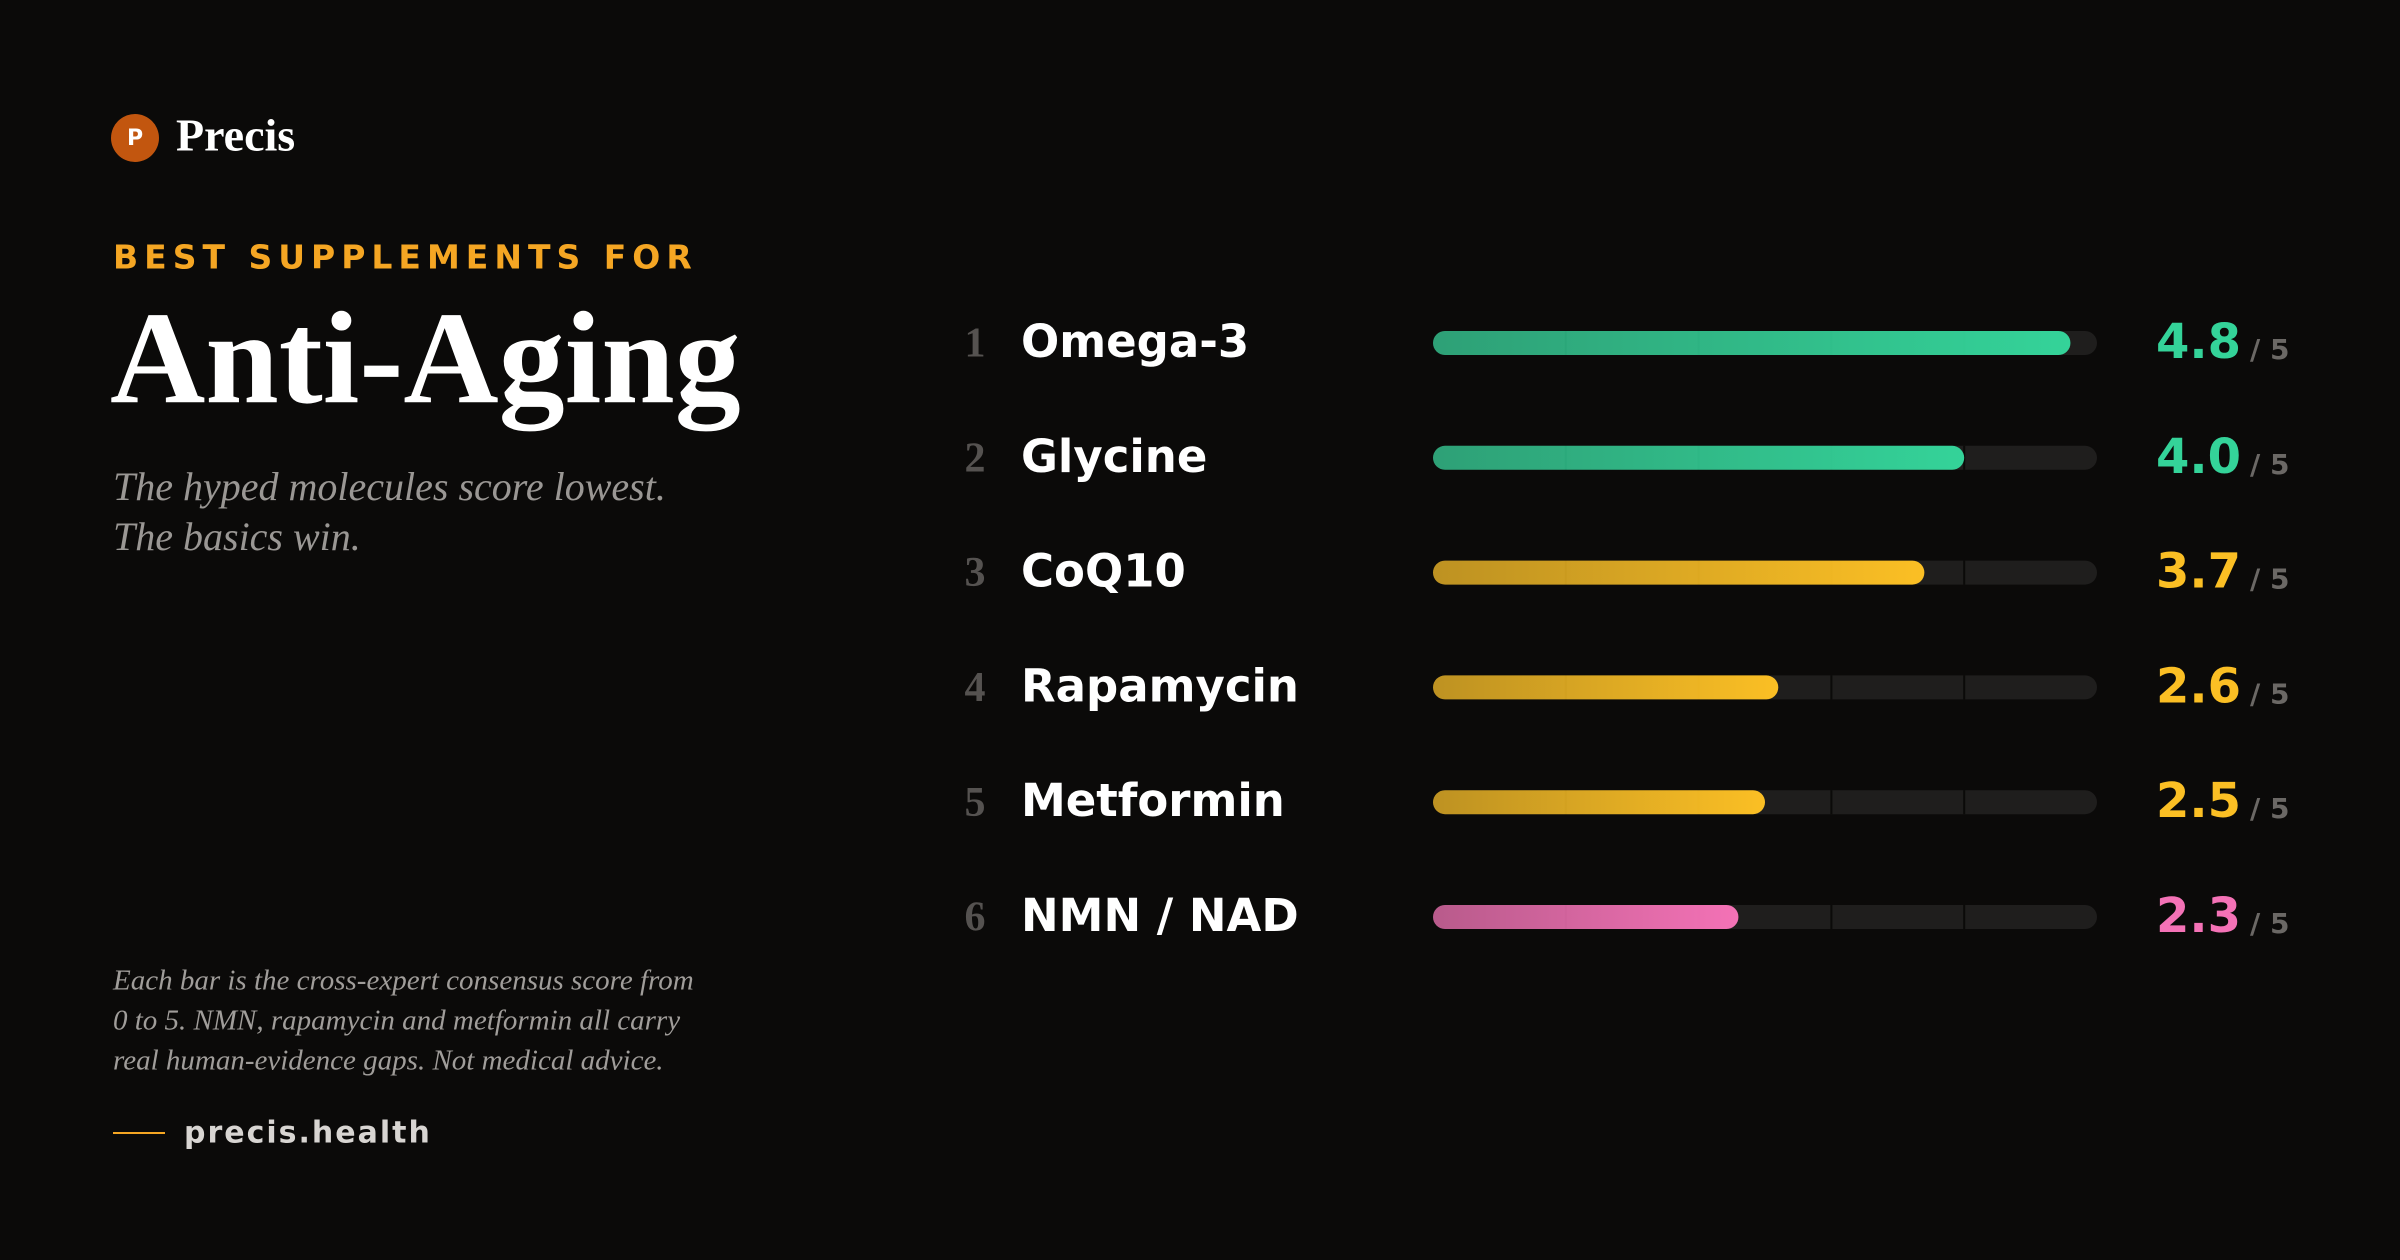 This screenshot has width=2400, height=1260. Describe the element at coordinates (1160, 915) in the screenshot. I see `category-label: NMN / NAD` at that location.